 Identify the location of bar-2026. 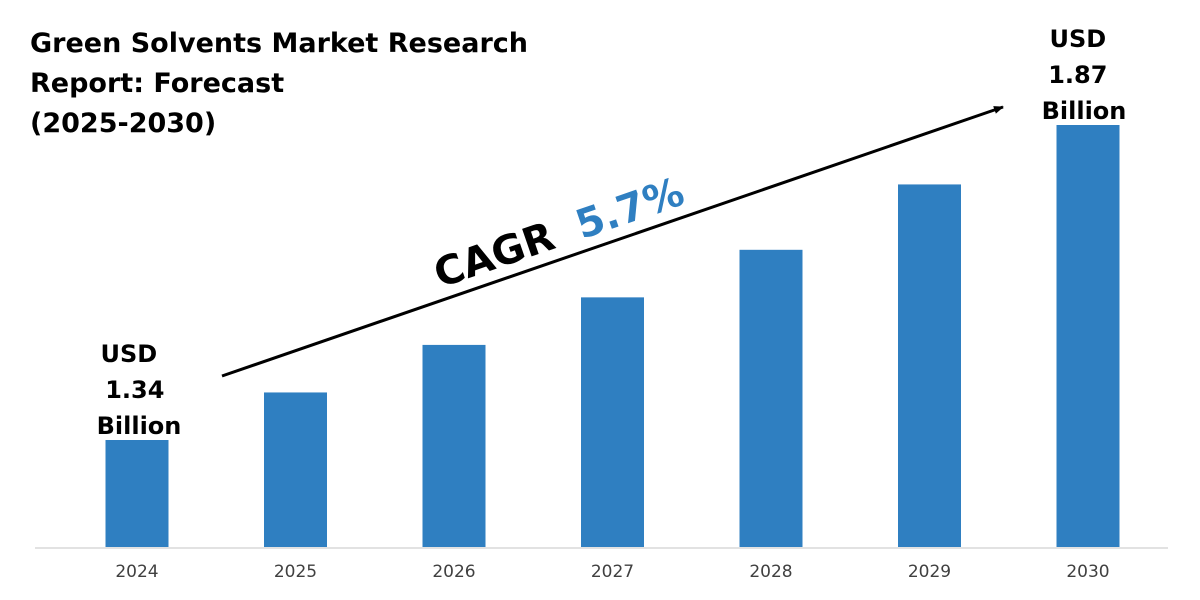
(454, 445).